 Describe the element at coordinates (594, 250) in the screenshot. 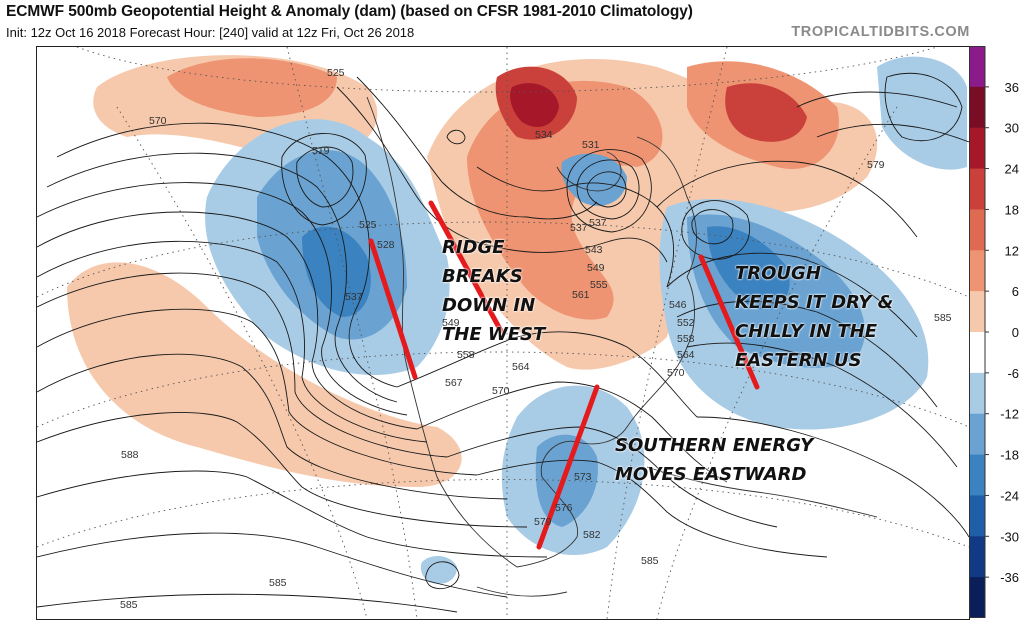

I see `contour-label: 543` at that location.